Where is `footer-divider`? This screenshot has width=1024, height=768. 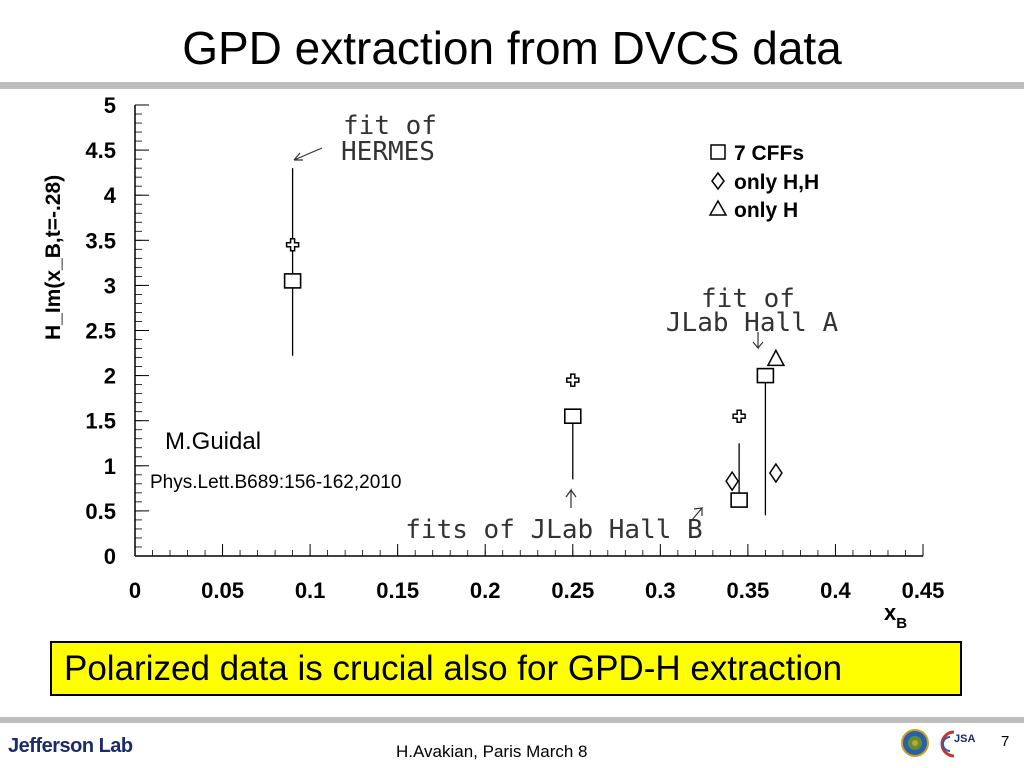
footer-divider is located at coordinates (512, 720).